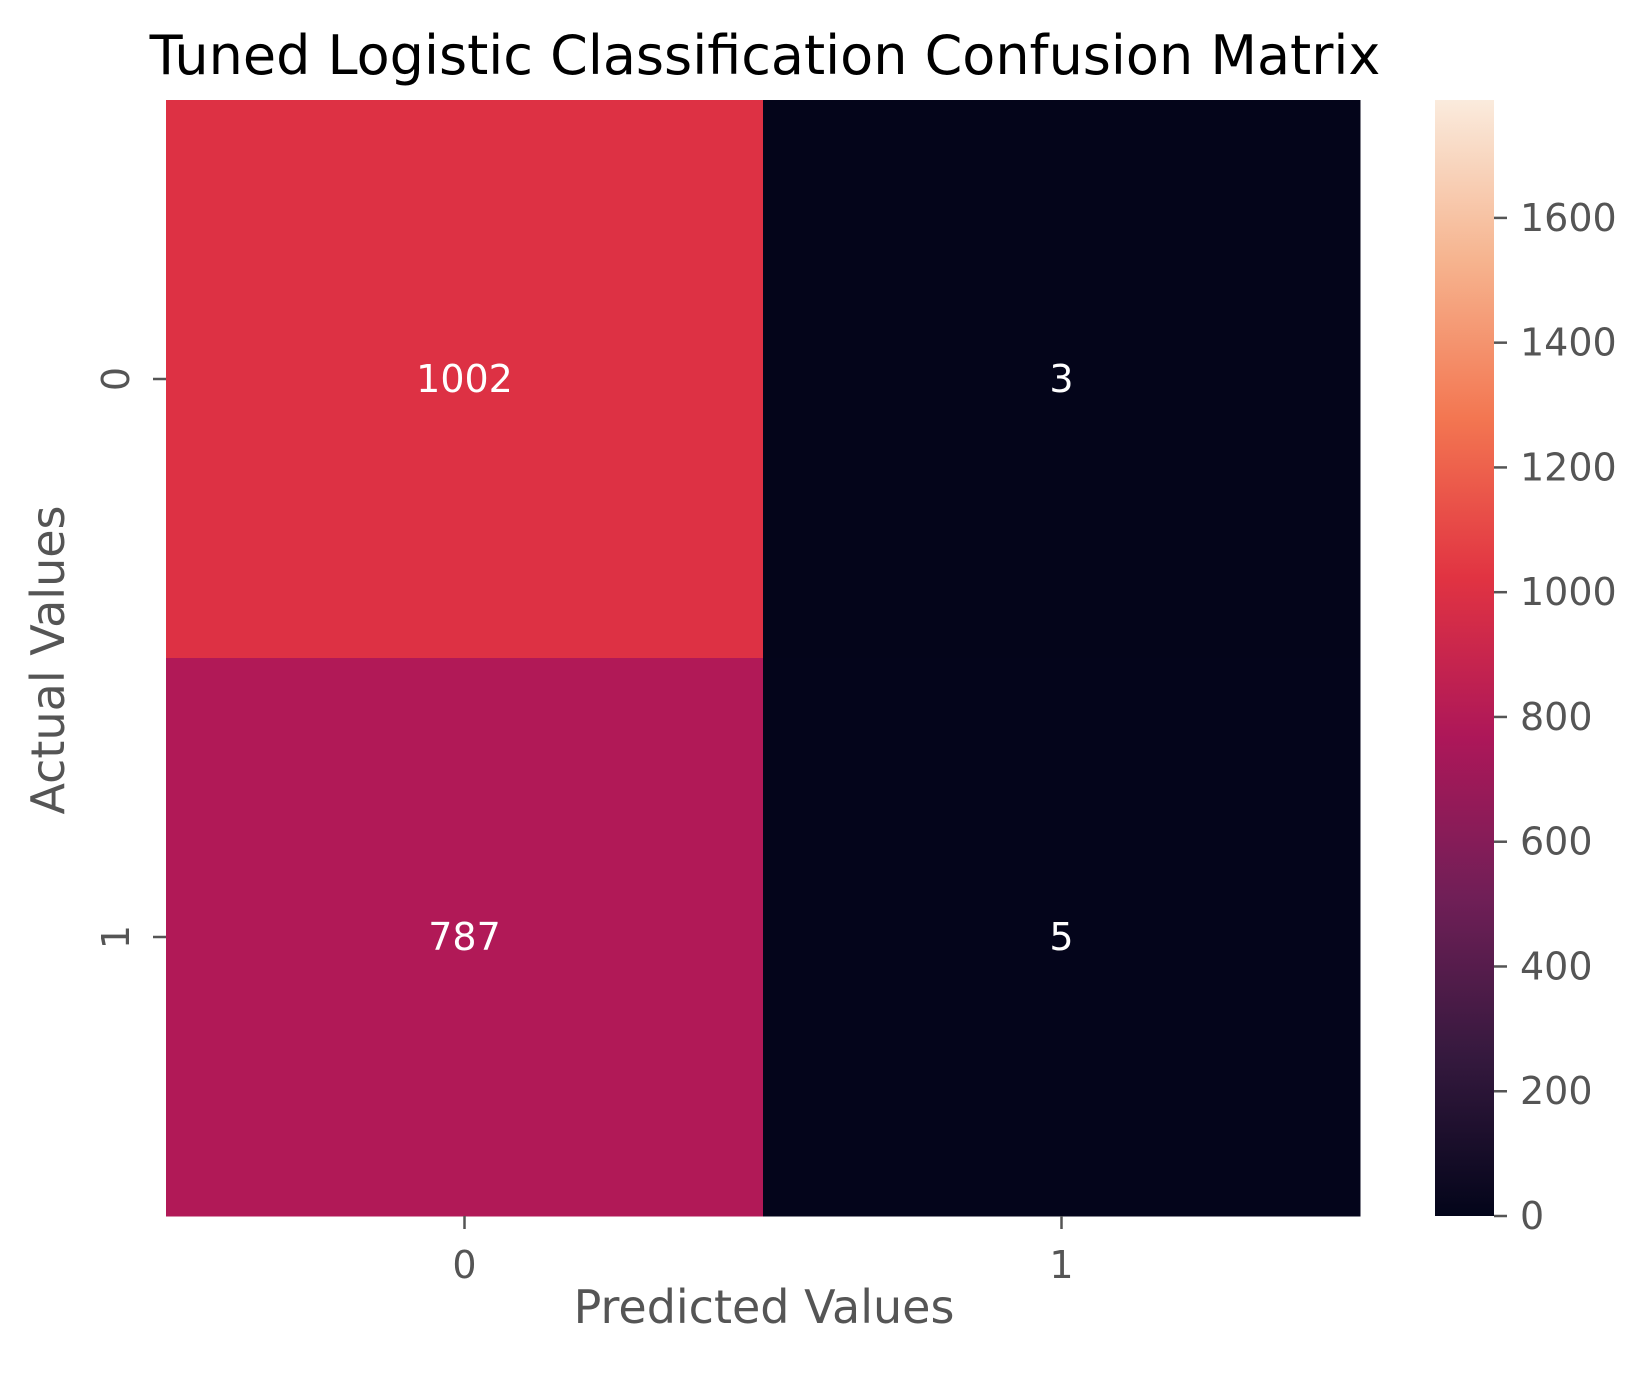 This screenshot has height=1375, width=1651. What do you see at coordinates (1464, 658) in the screenshot?
I see `colorbar` at bounding box center [1464, 658].